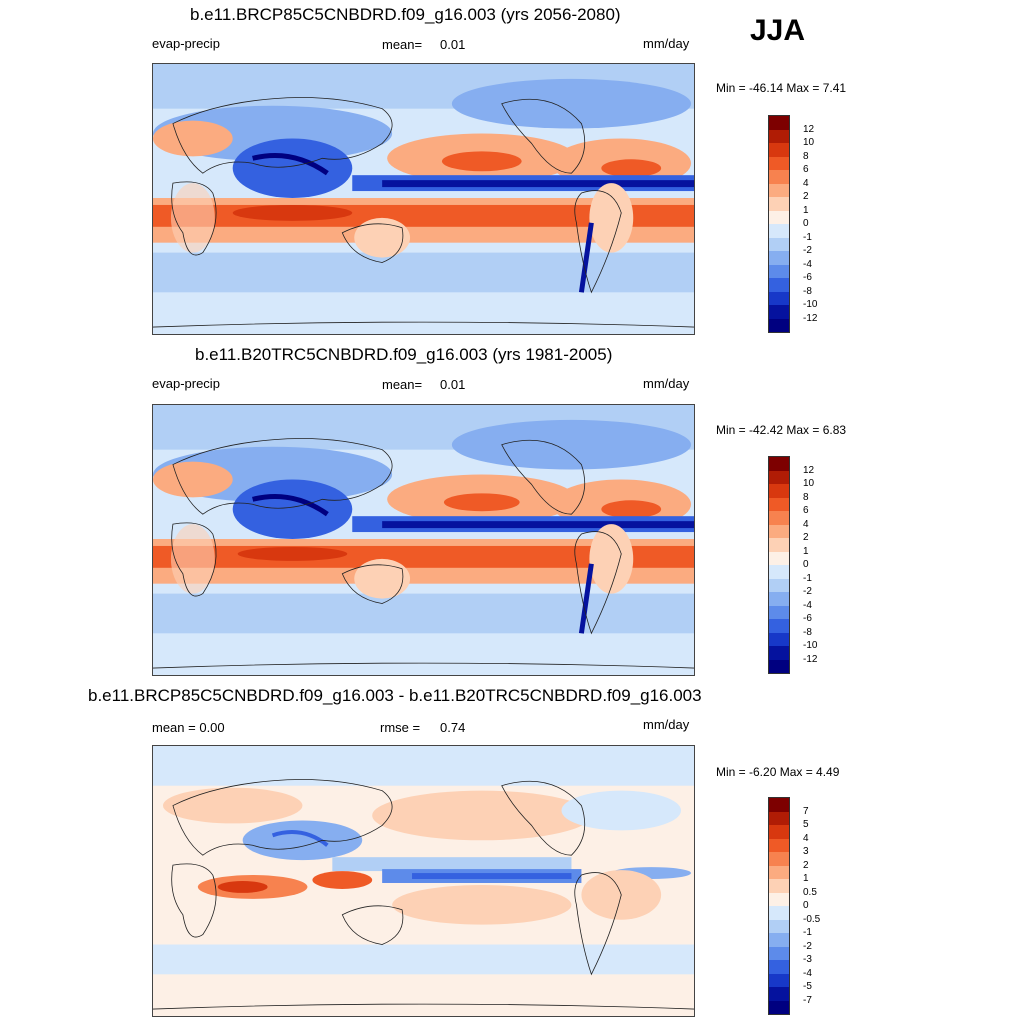 This screenshot has height=1024, width=1024. Describe the element at coordinates (807, 618) in the screenshot. I see `panel-2-colorbar-label: -6` at that location.